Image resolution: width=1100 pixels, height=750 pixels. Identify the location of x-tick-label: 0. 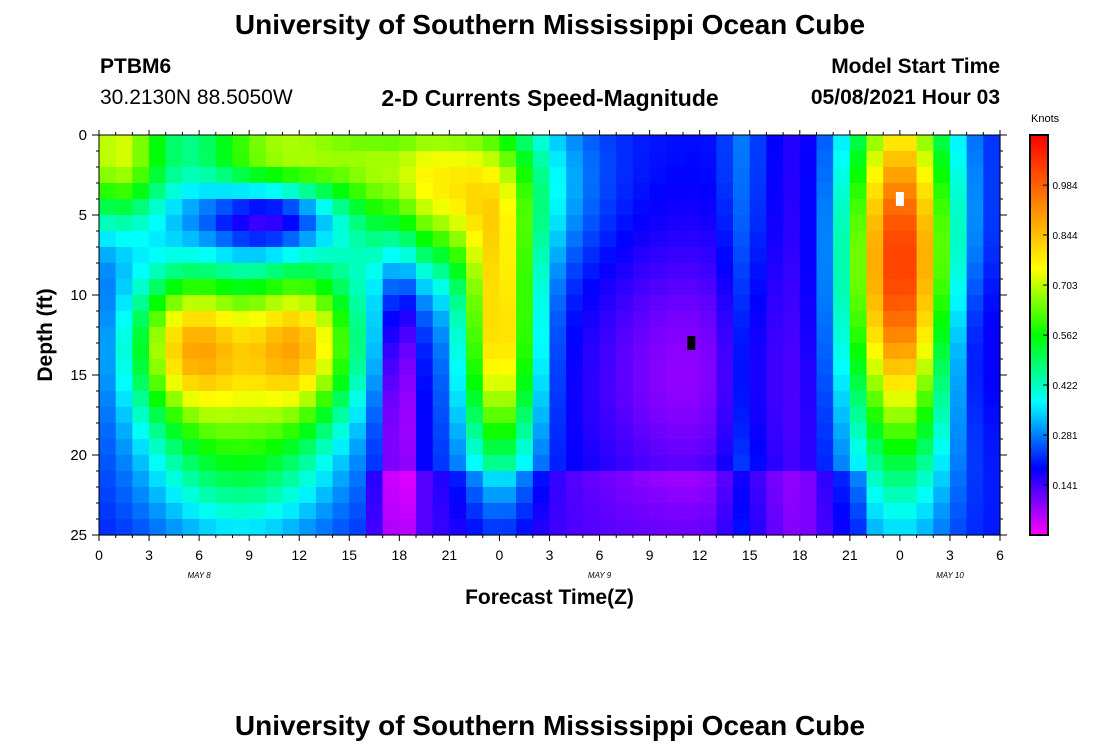
(500, 555).